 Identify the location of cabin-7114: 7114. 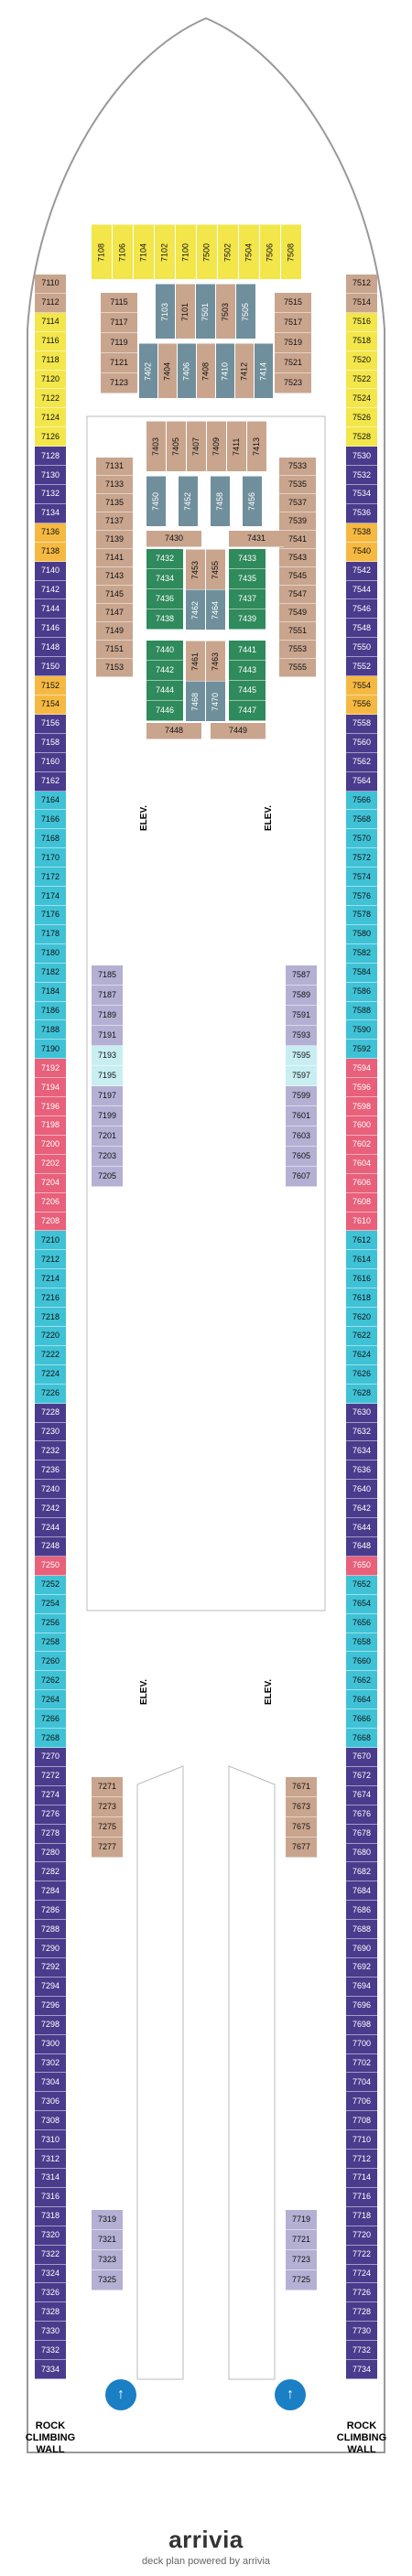
(50, 322).